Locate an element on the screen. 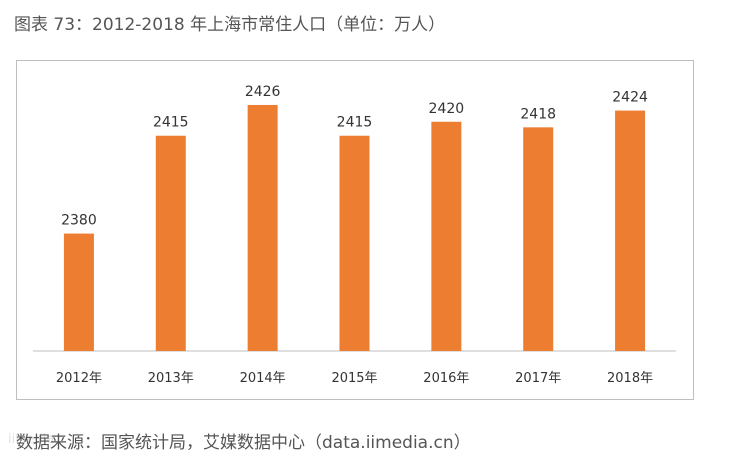 The height and width of the screenshot is (458, 736). x-tick-label: 2017年 is located at coordinates (538, 378).